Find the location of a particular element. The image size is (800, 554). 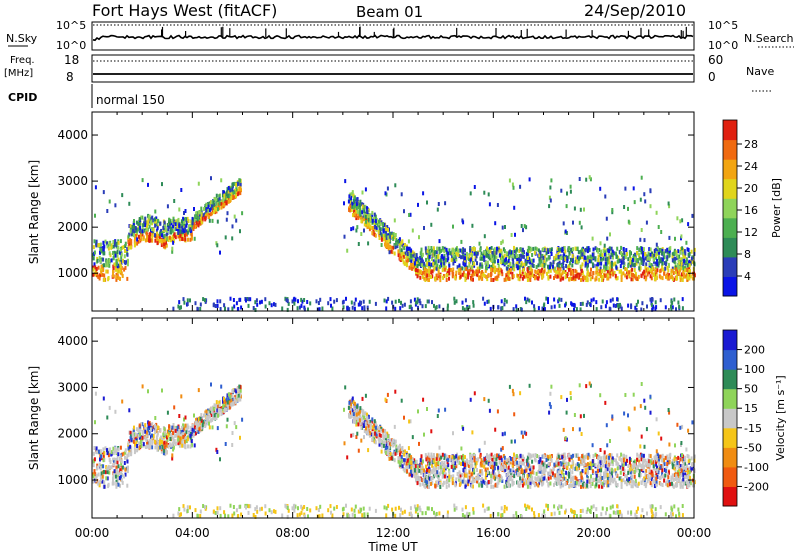

nsearch-tick-top: 10^5 is located at coordinates (723, 25).